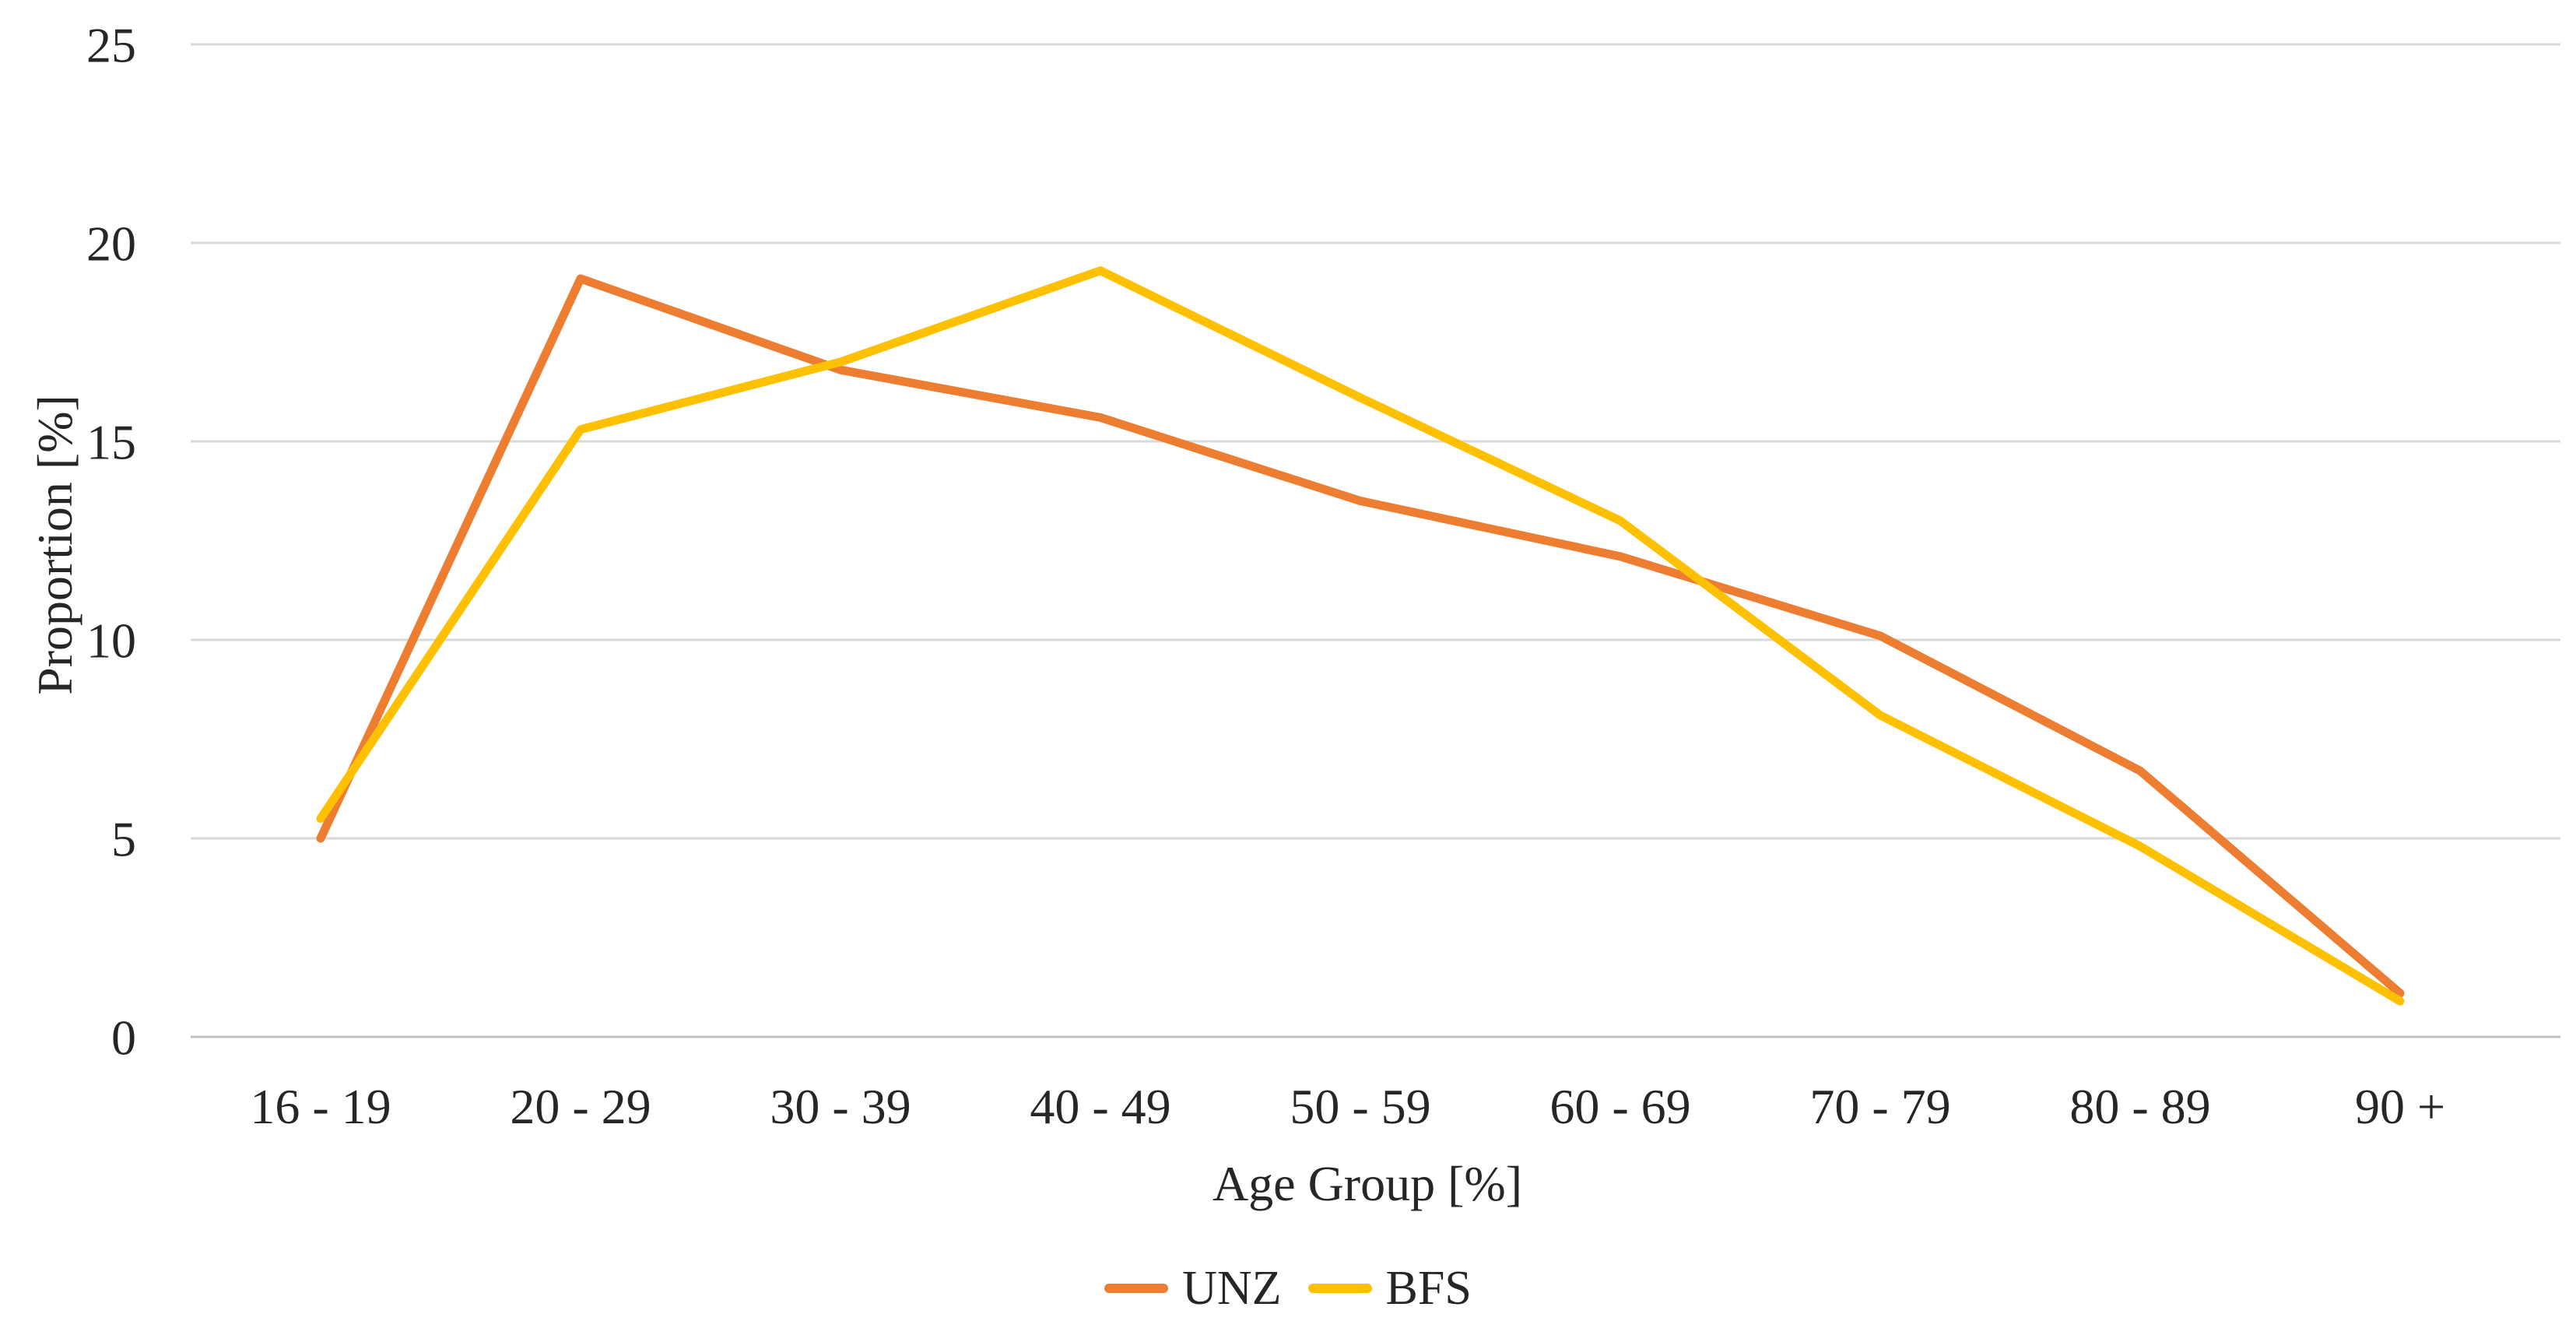 The image size is (2576, 1328). Describe the element at coordinates (55, 545) in the screenshot. I see `y-axis-title: Proportion [%]` at that location.